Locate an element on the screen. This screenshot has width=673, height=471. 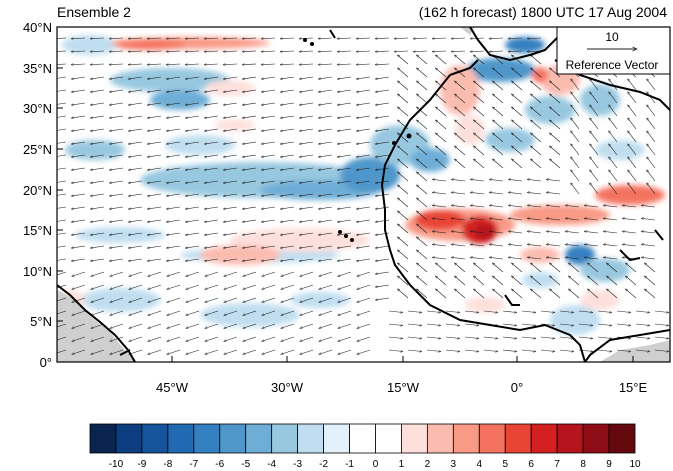
reference-vector-box: 10 Reference Vector is located at coordinates (613, 51).